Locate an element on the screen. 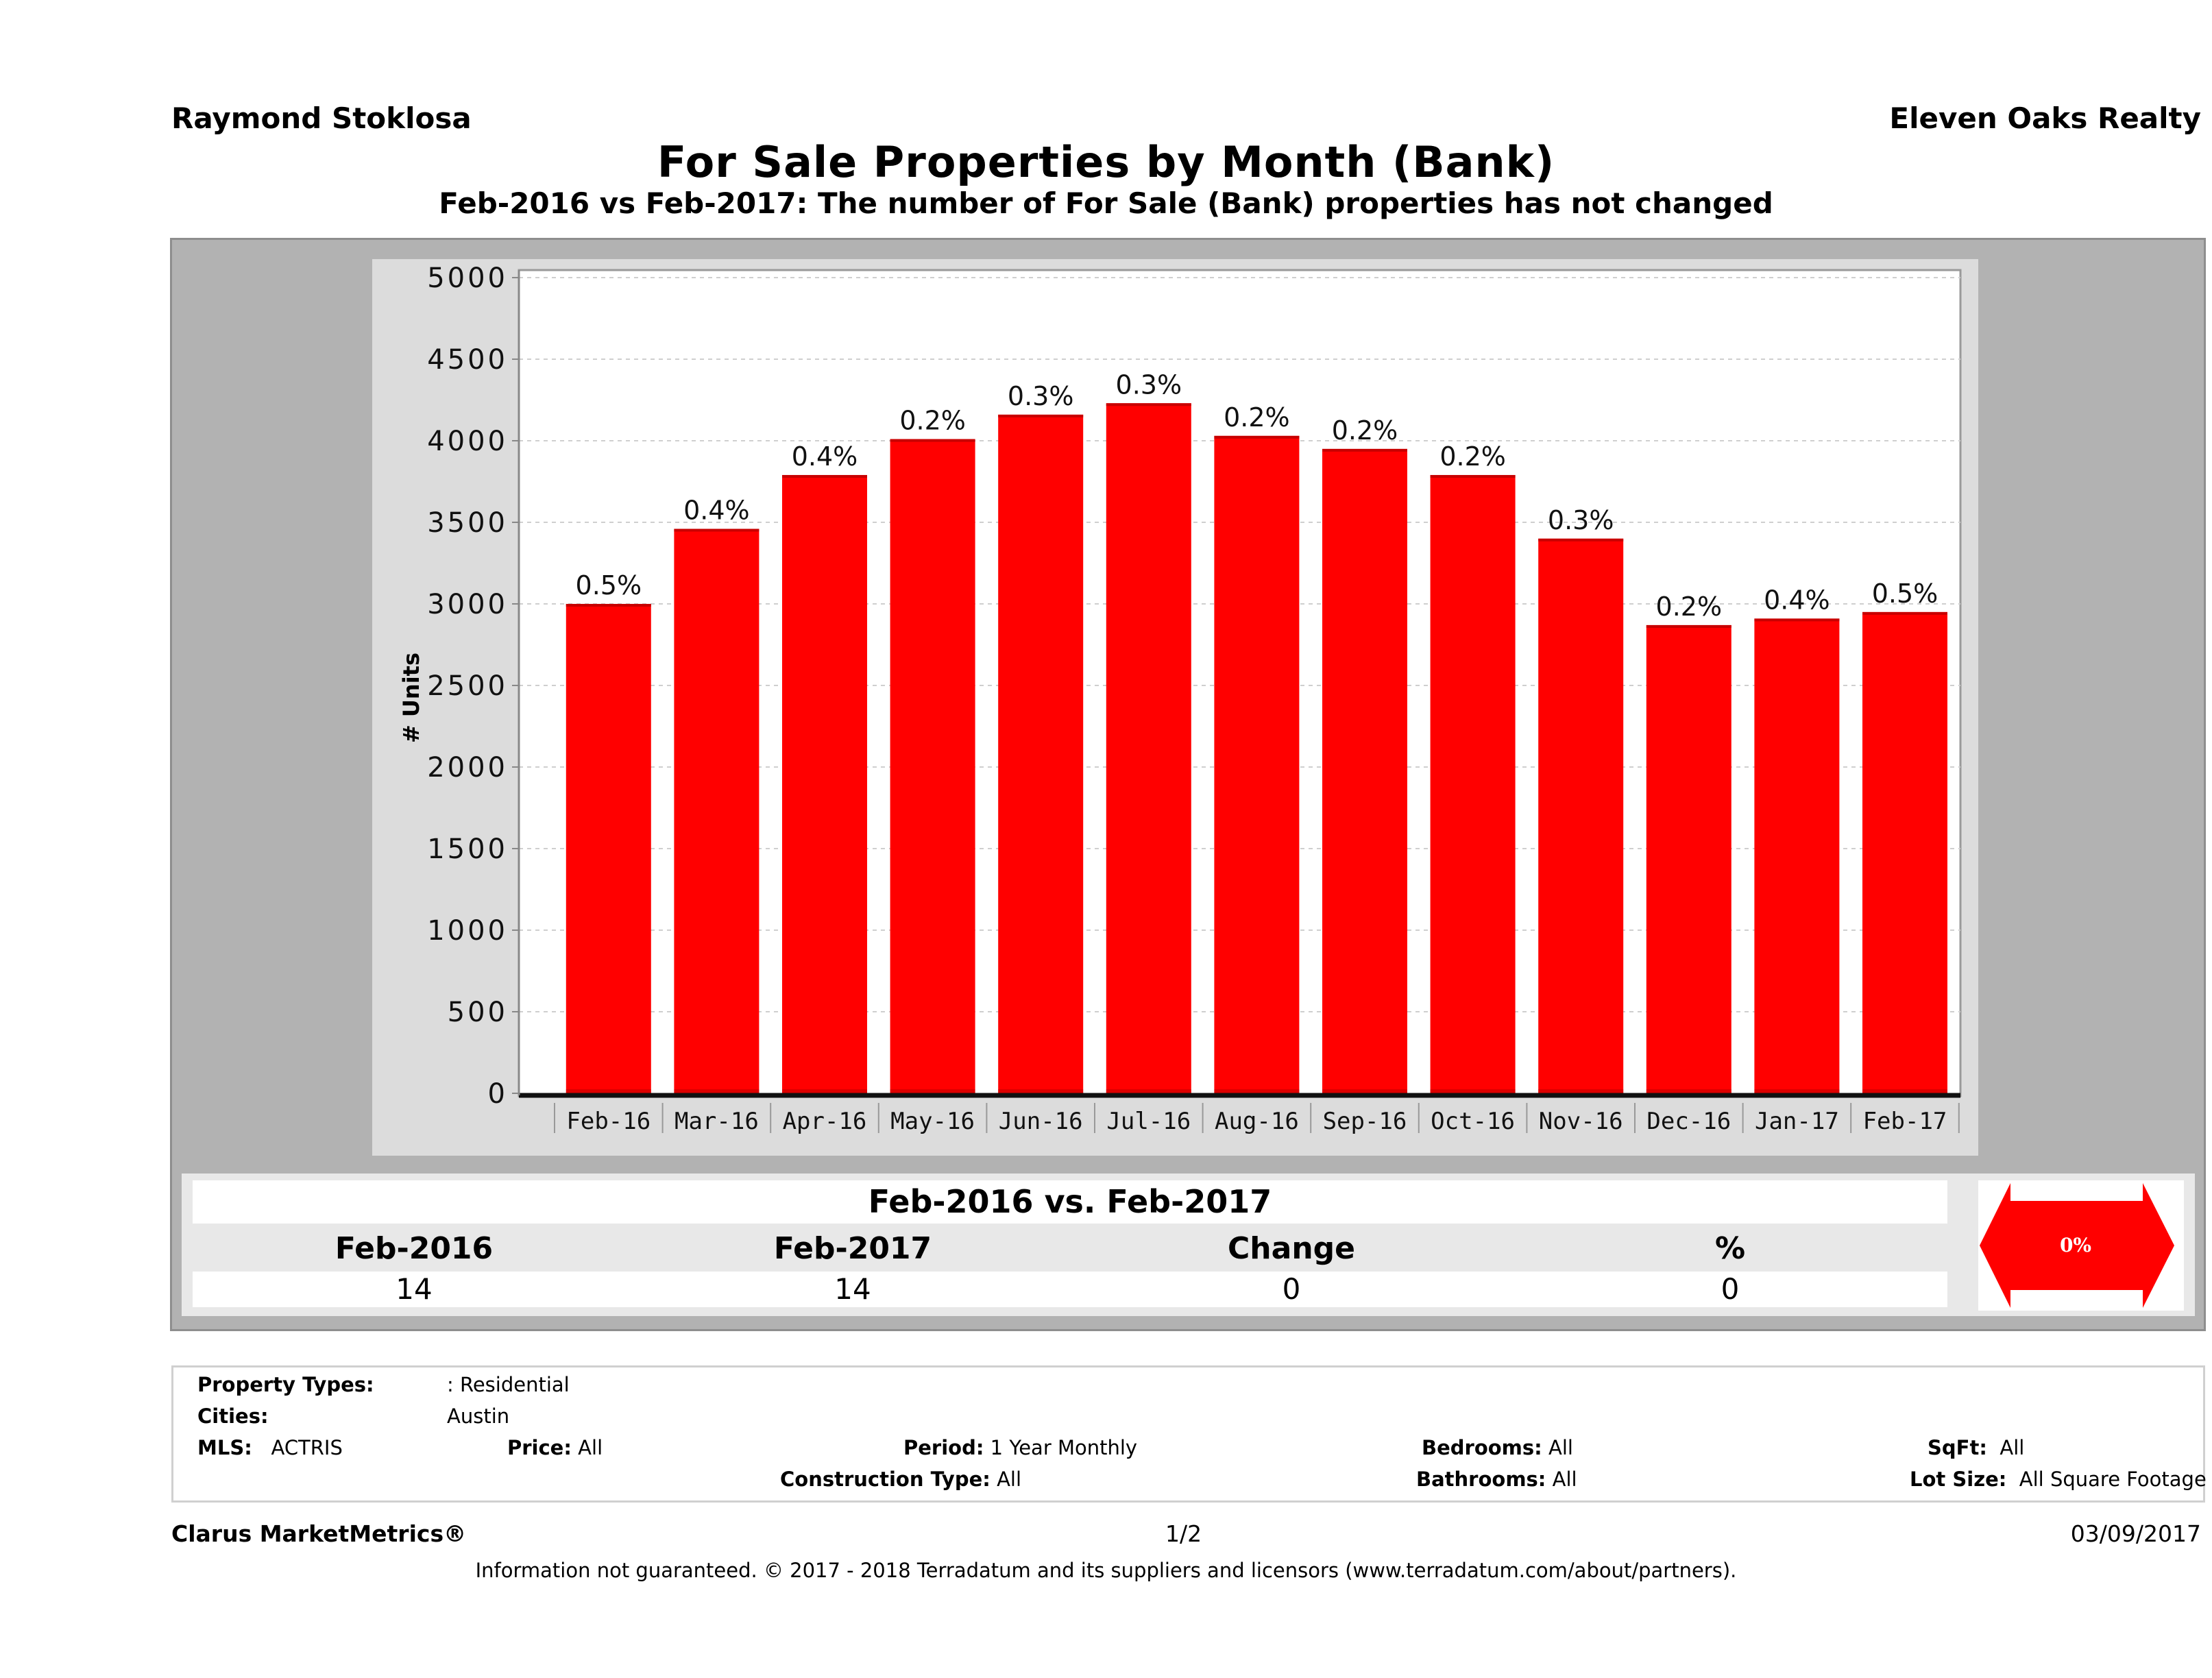 Image resolution: width=2212 pixels, height=1678 pixels. criteria-period: Period: 1 Year Monthly is located at coordinates (1020, 1447).